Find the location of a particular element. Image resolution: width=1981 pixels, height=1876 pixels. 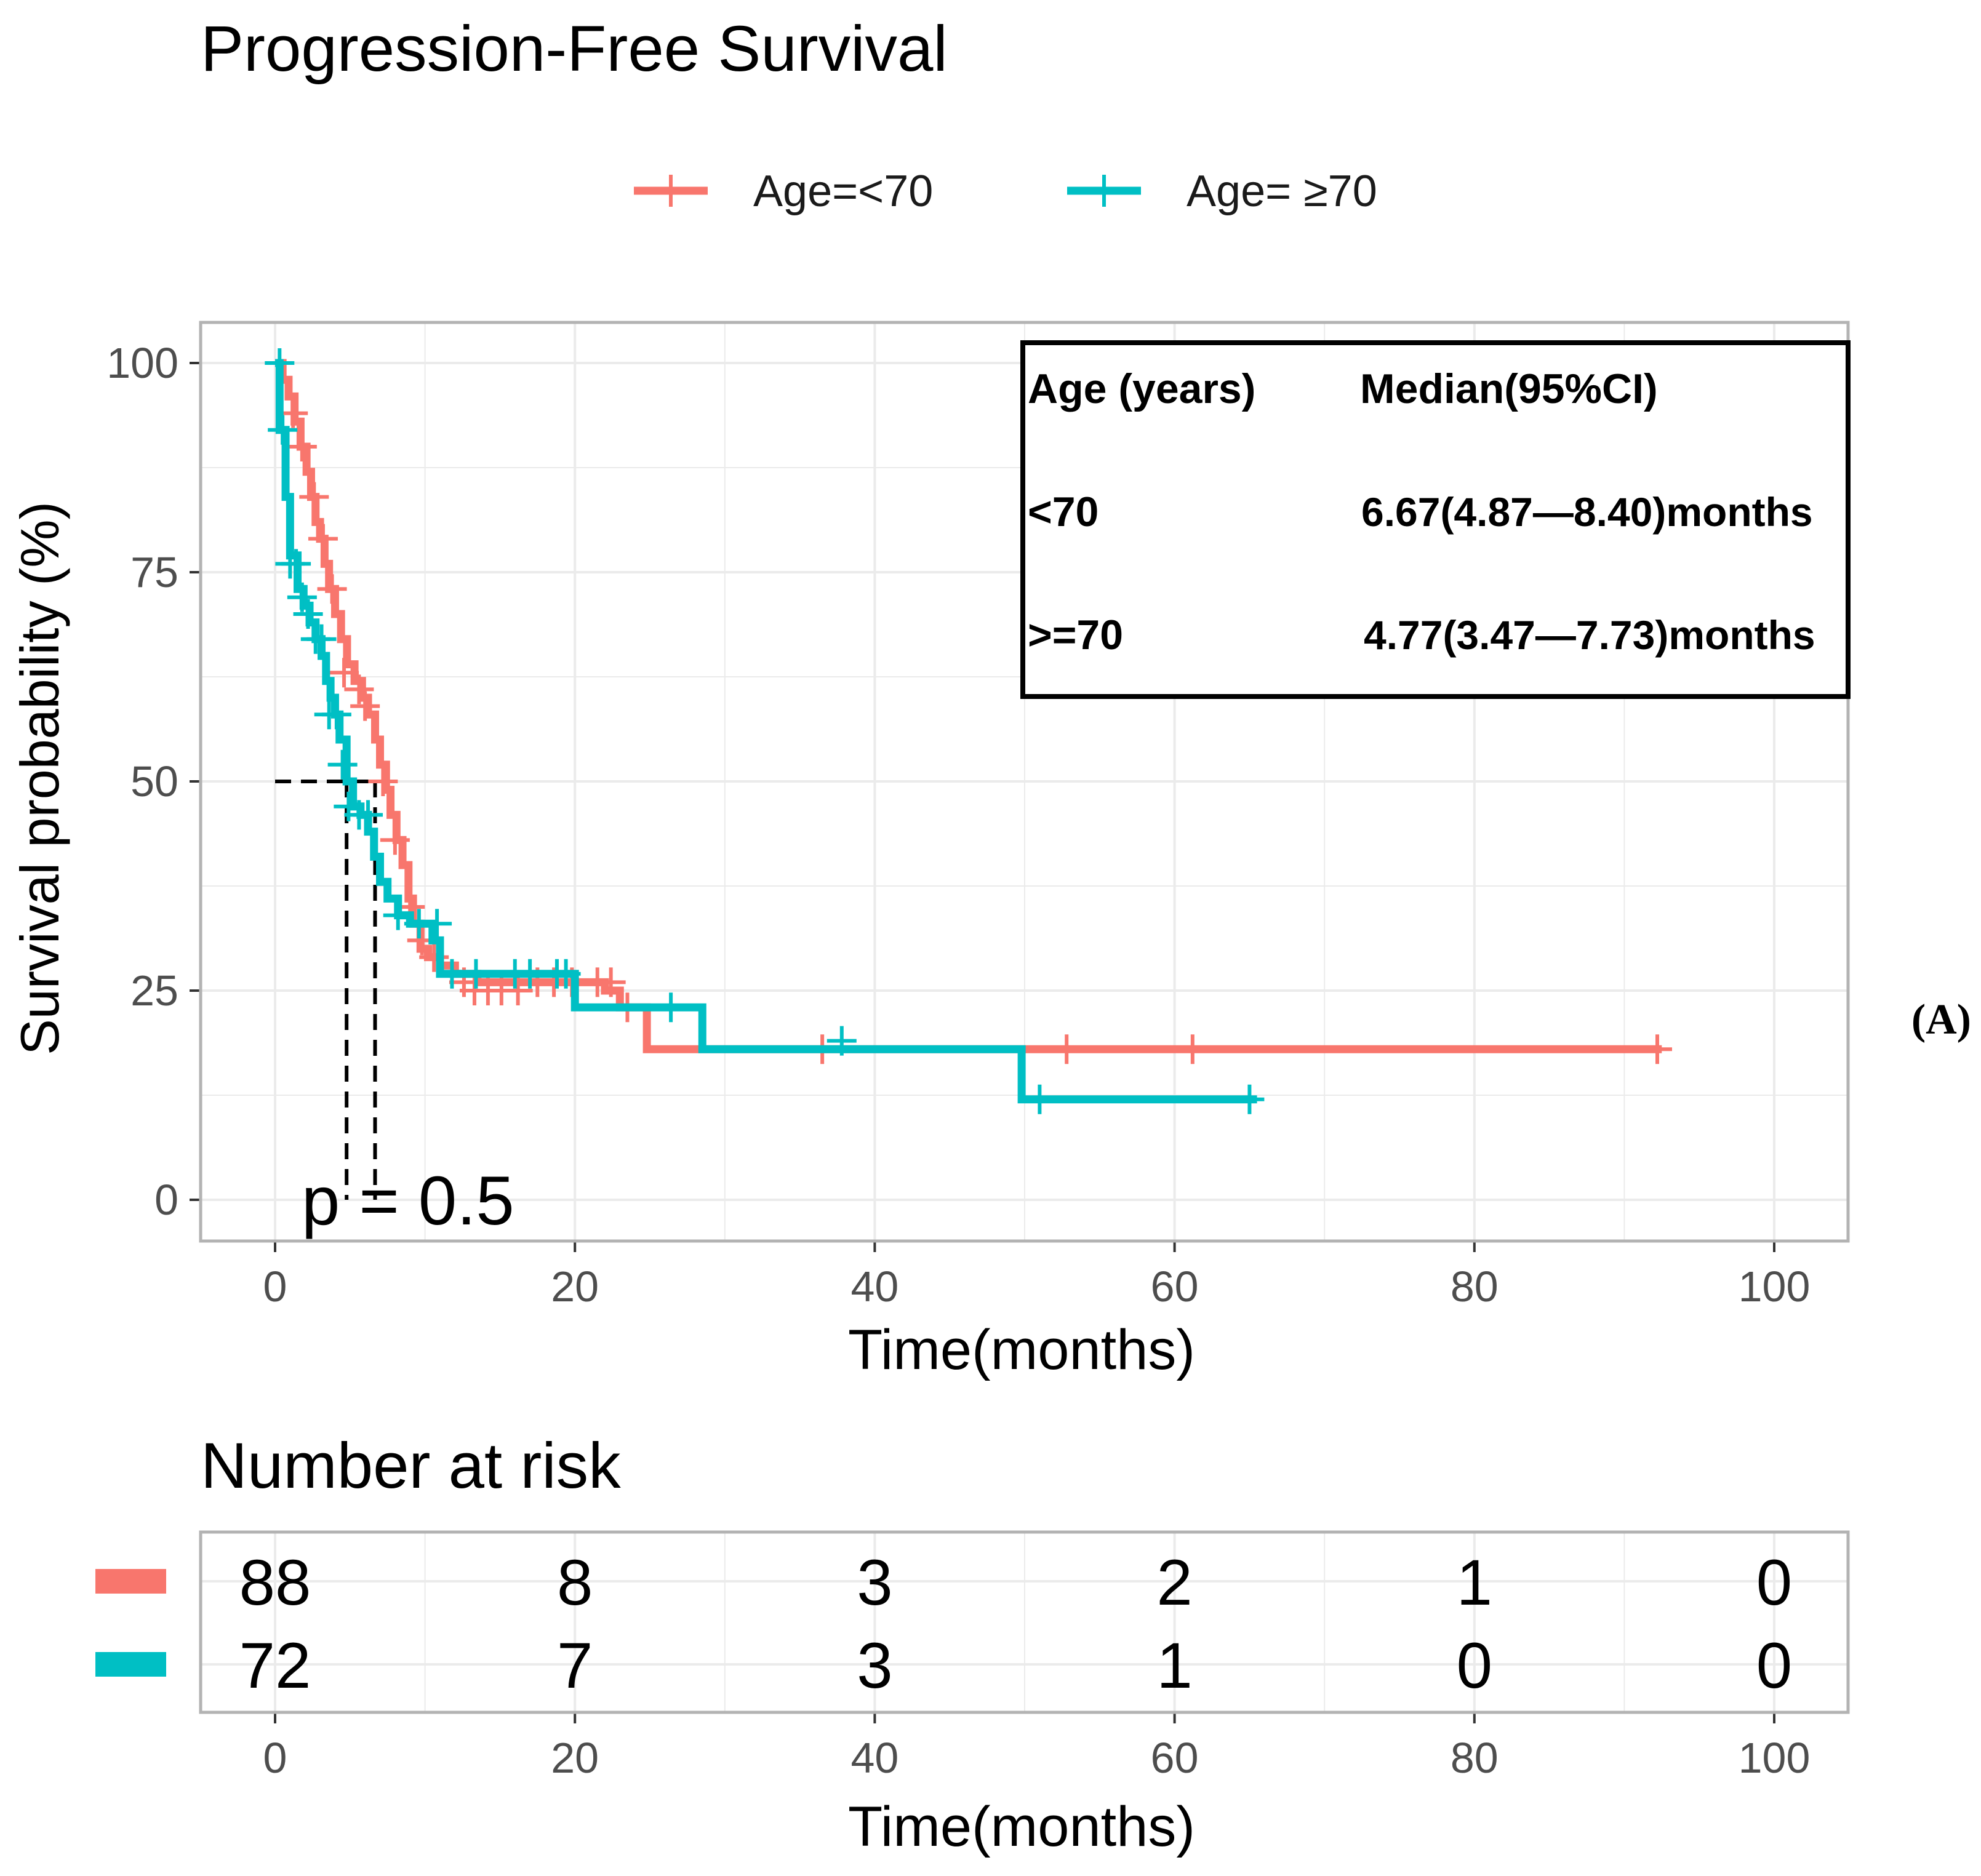

risk-value-lt70: 2 is located at coordinates (1174, 1583).